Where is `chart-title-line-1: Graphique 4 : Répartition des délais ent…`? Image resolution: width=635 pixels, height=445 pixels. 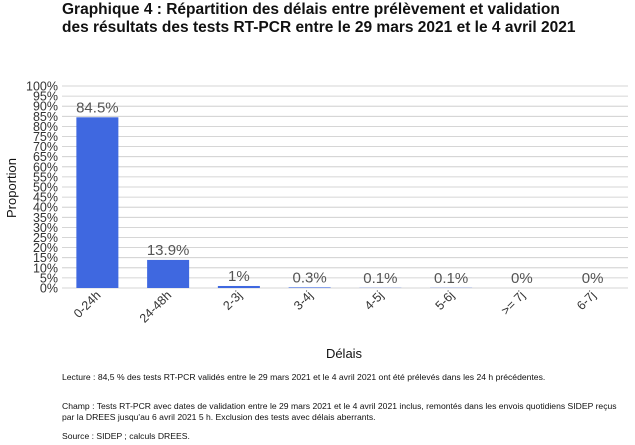
chart-title-line-1: Graphique 4 : Répartition des délais ent… is located at coordinates (311, 9).